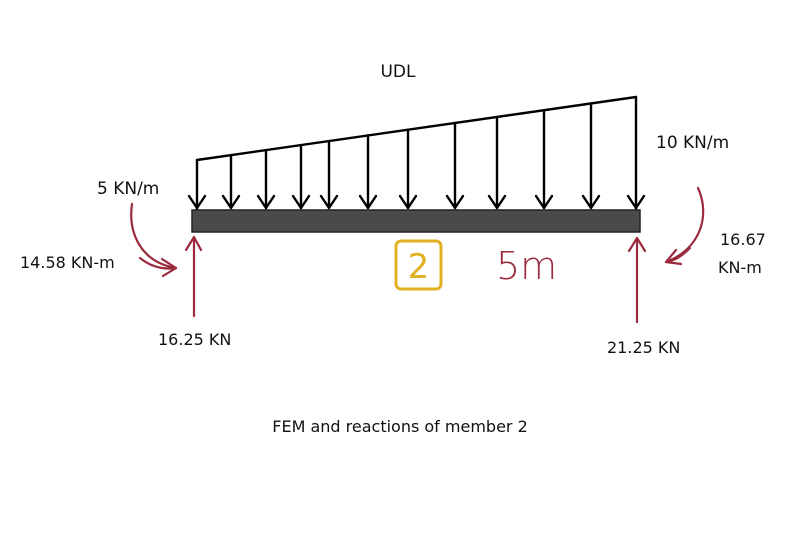  Describe the element at coordinates (684, 226) in the screenshot. I see `moment-right-arrow` at that location.